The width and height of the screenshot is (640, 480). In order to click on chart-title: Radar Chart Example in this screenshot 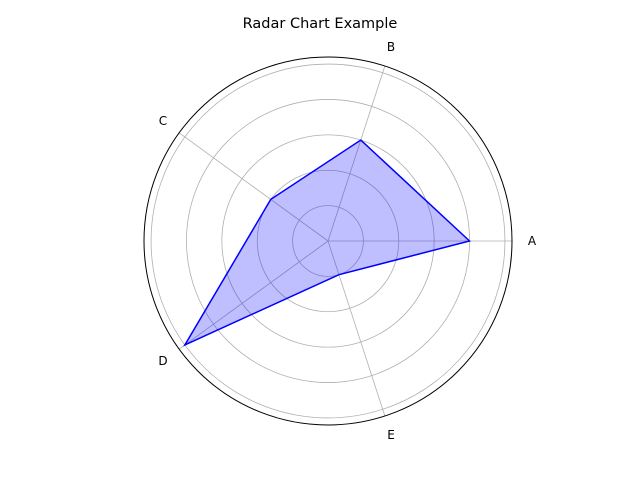, I will do `click(320, 24)`.